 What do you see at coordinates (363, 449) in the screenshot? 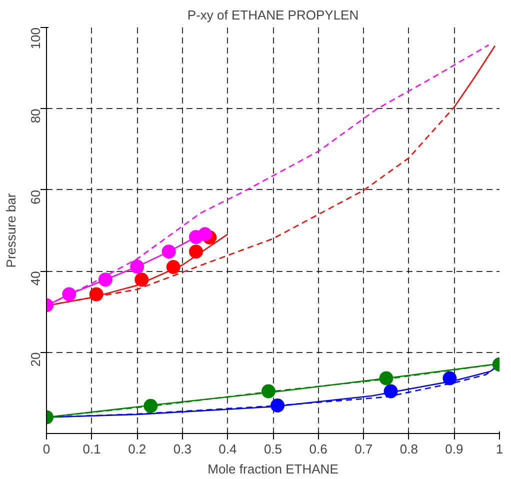
I see `x-tick-label: 0.7` at bounding box center [363, 449].